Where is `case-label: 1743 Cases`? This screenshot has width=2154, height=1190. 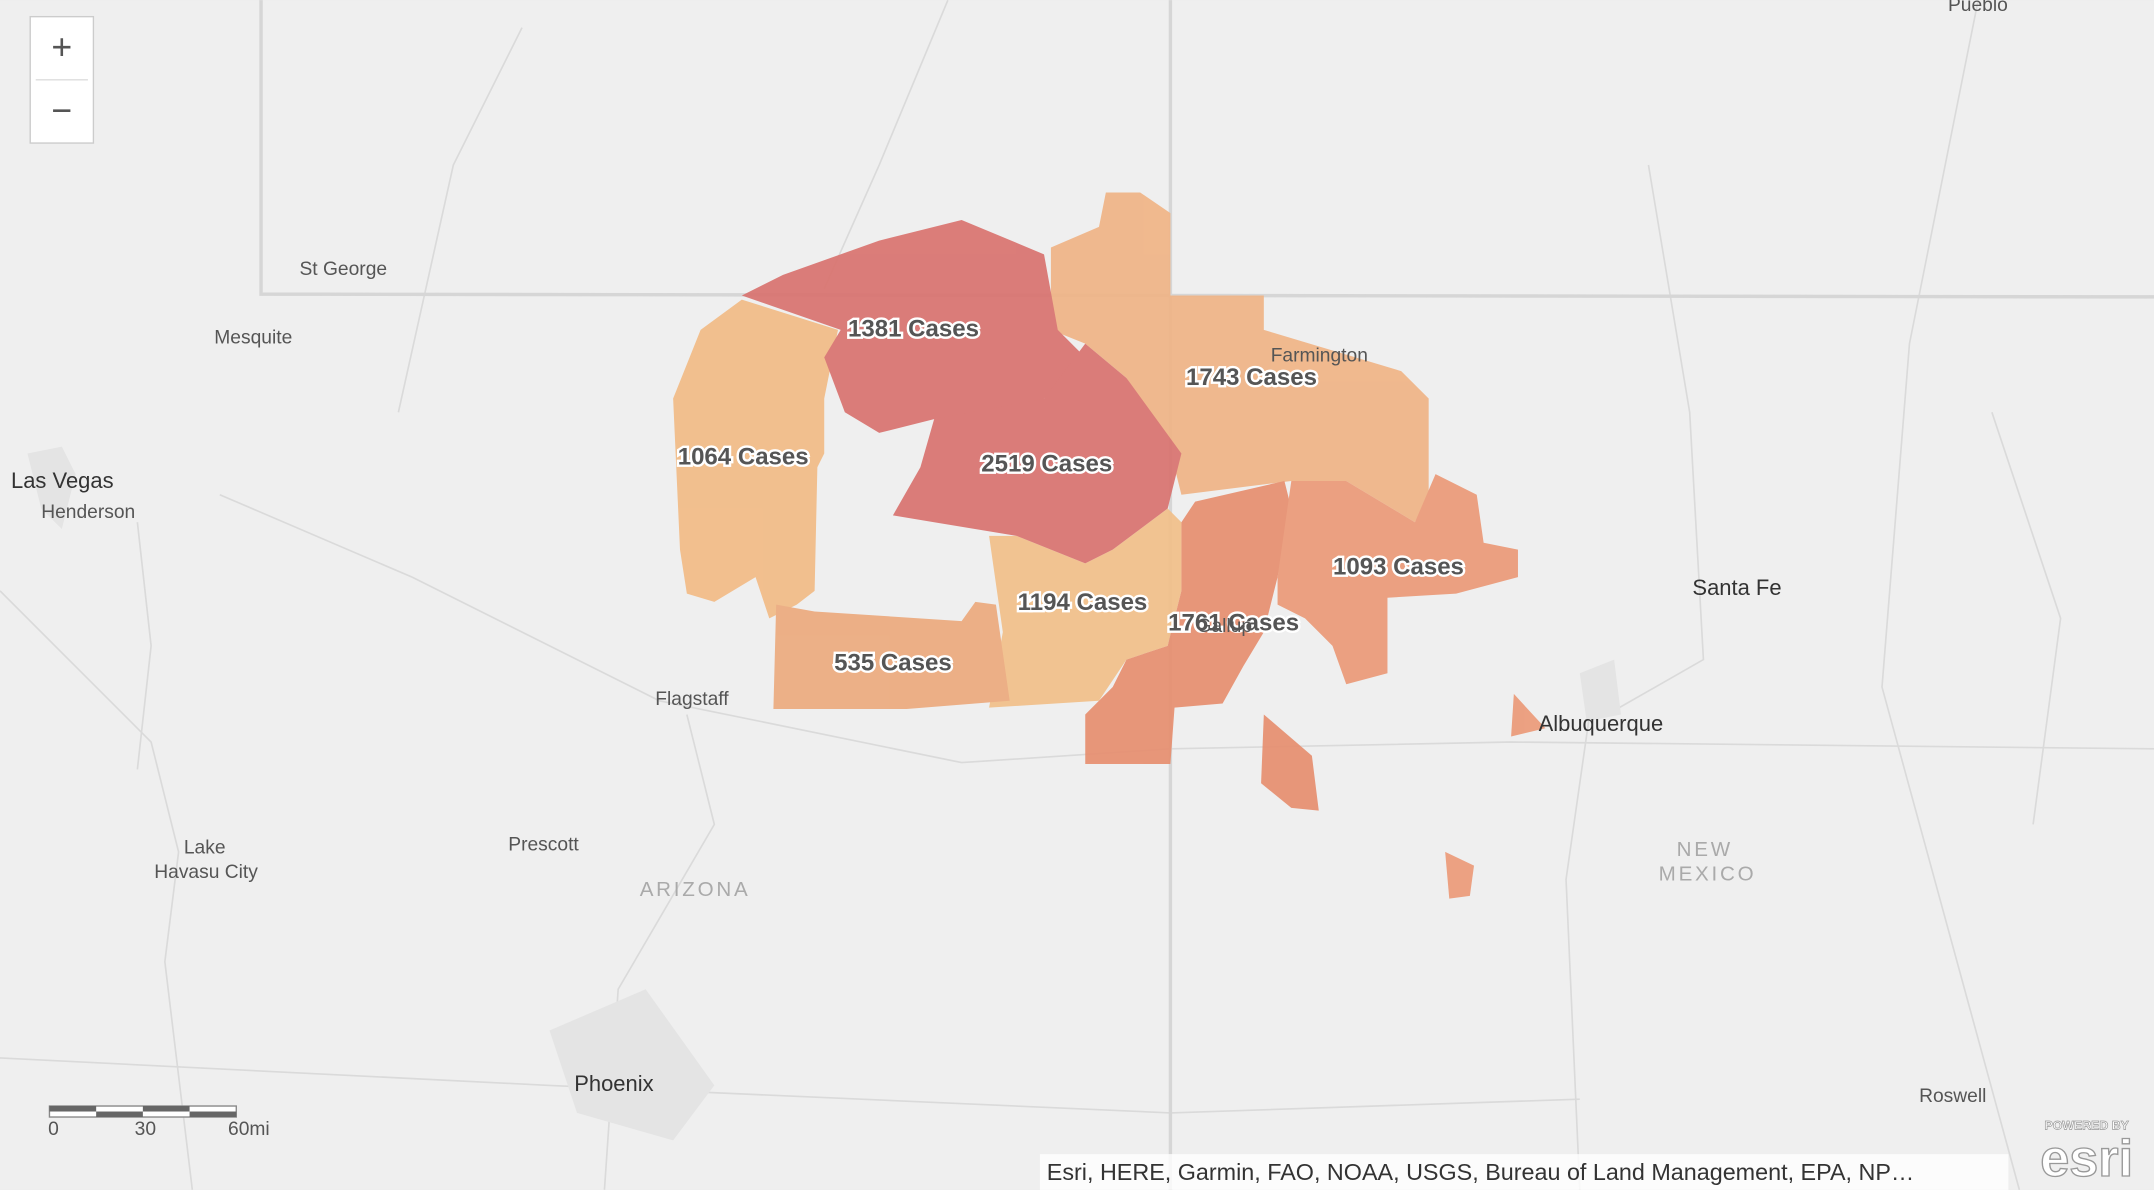
case-label: 1743 Cases is located at coordinates (1251, 377).